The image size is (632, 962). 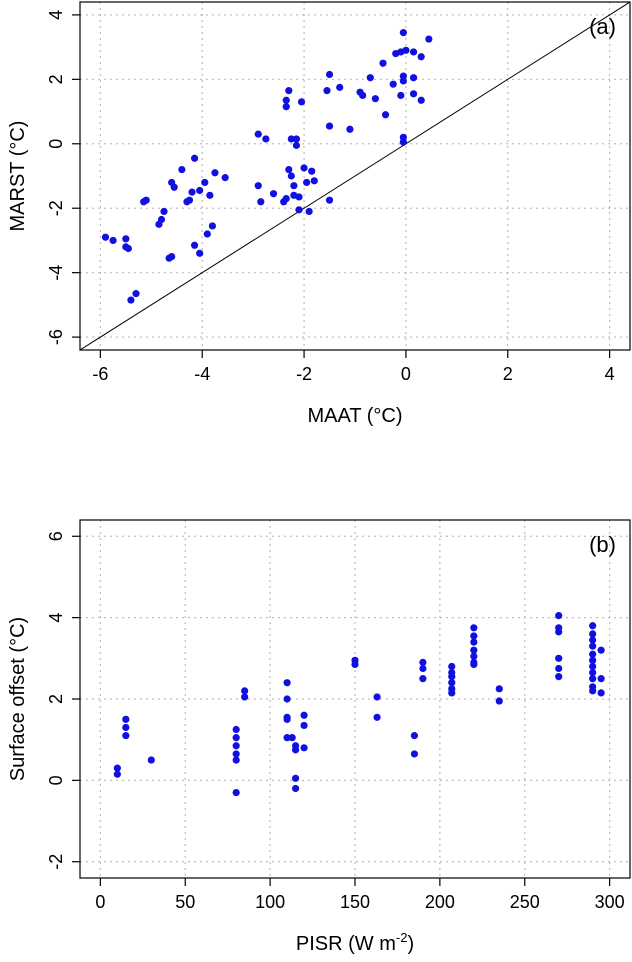 I want to click on x-tick-label: 50, so click(x=185, y=902).